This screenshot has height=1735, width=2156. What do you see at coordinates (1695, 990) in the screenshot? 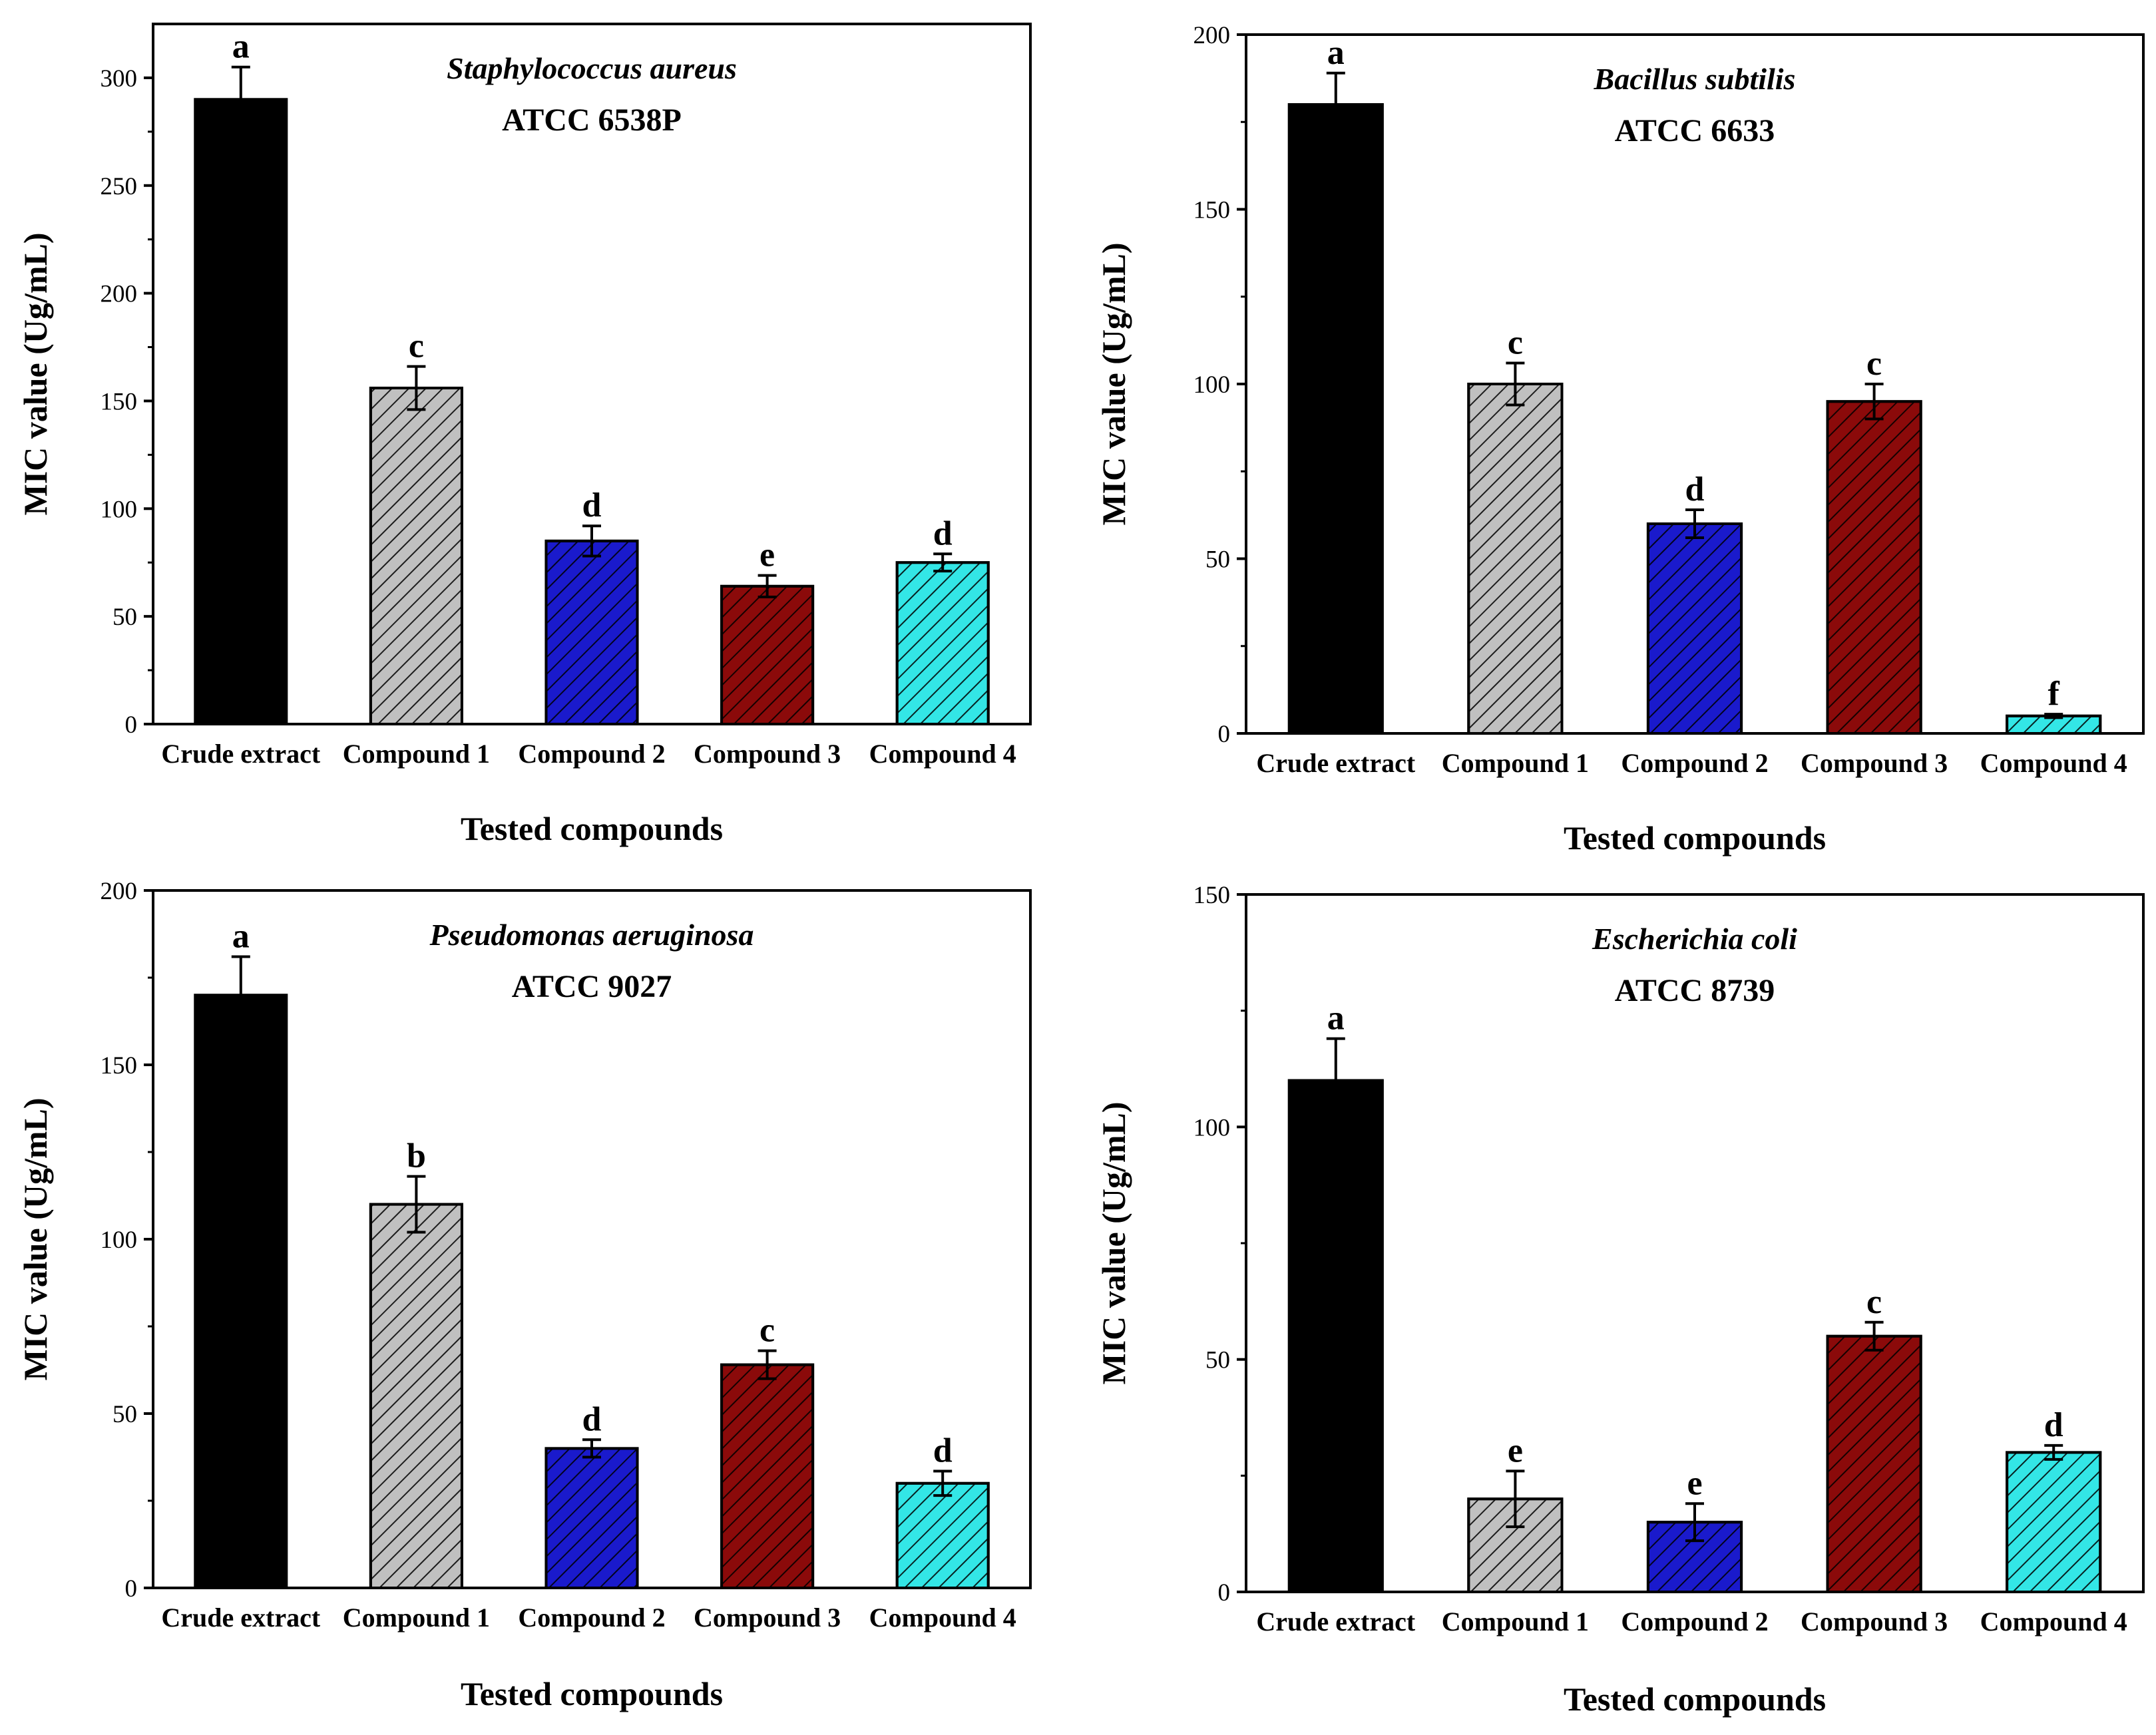
I see `chart-subtitle: ATCC 8739` at bounding box center [1695, 990].